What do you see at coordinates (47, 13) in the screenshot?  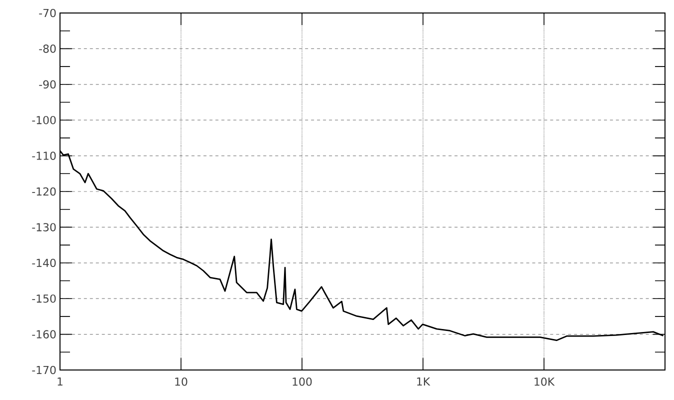 I see `y-tick-label: -70` at bounding box center [47, 13].